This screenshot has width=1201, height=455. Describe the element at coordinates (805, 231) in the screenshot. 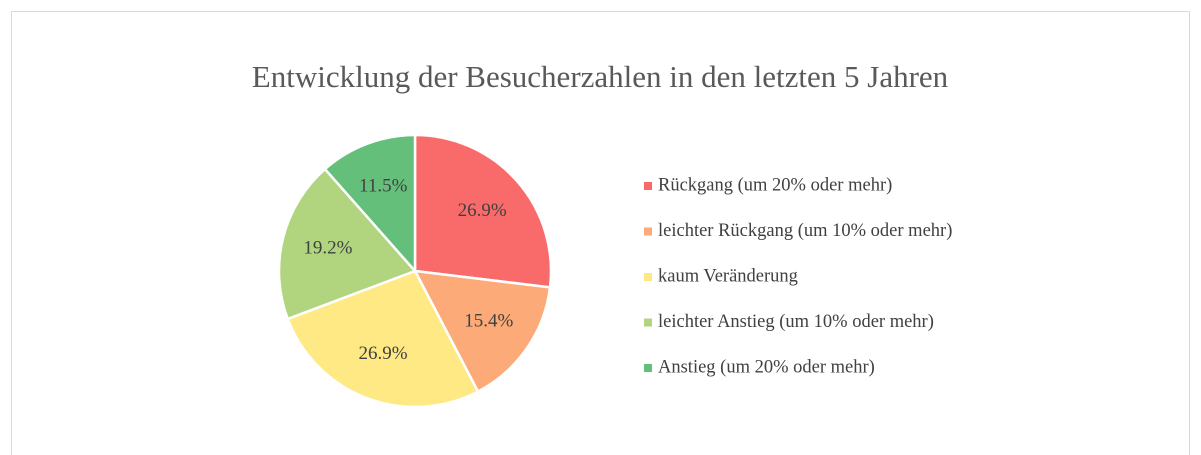

I see `legend-label: leichter Rückgang (um 10% oder mehr)` at that location.